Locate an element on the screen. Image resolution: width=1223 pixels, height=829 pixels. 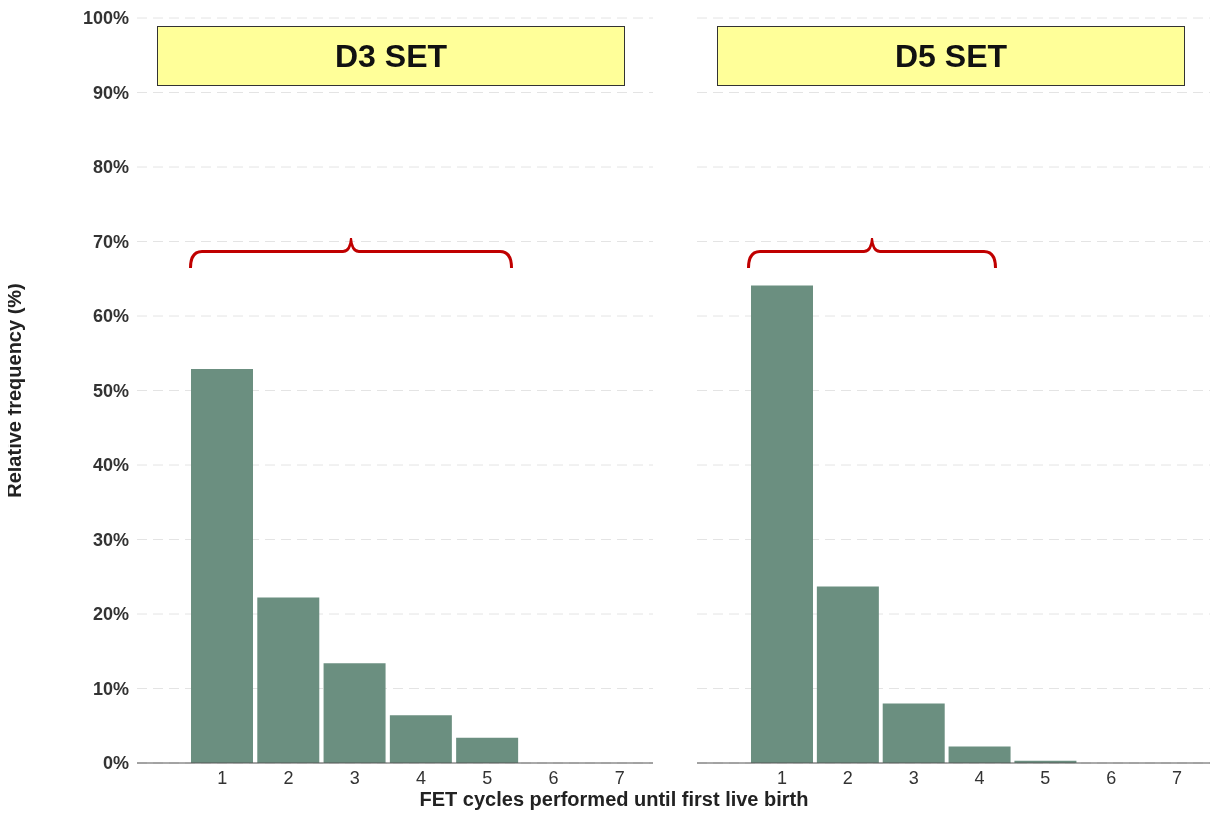
y-tick-label: 60% is located at coordinates (110, 316).